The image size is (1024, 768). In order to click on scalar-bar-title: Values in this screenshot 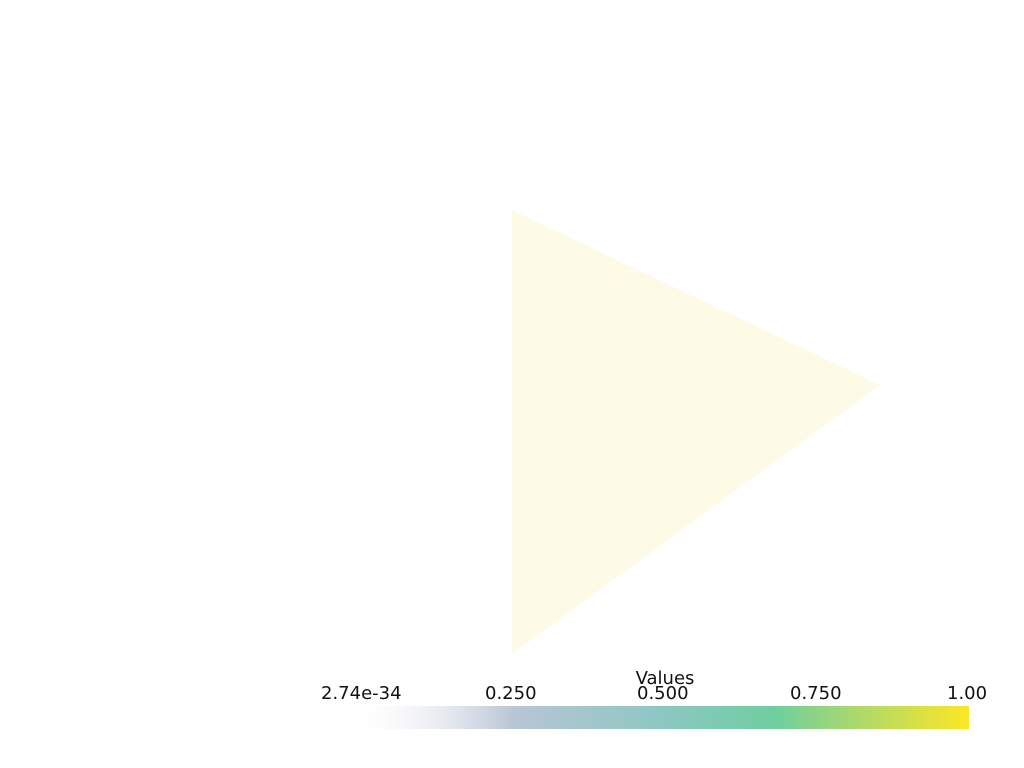, I will do `click(665, 678)`.